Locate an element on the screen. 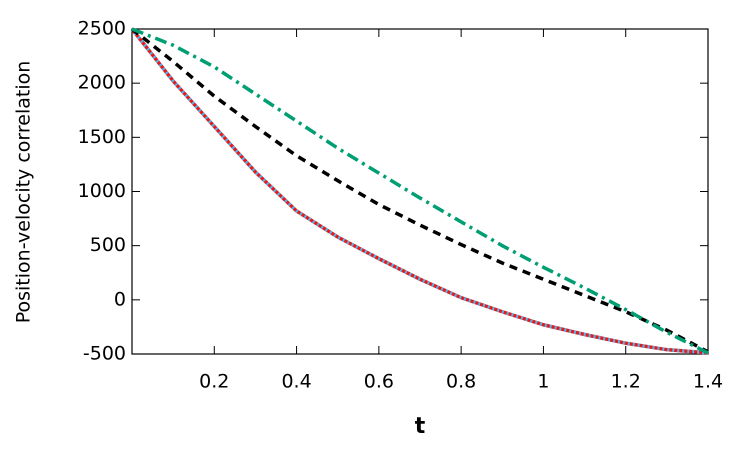 This screenshot has width=750, height=450. y-tick-label: 1500 is located at coordinates (102, 137).